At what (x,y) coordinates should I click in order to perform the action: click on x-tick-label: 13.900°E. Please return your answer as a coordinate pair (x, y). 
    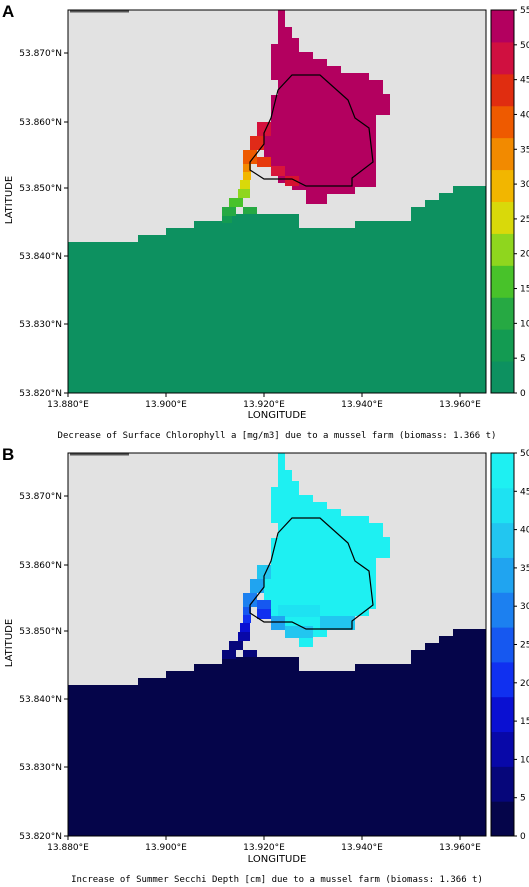
    Looking at the image, I should click on (166, 848).